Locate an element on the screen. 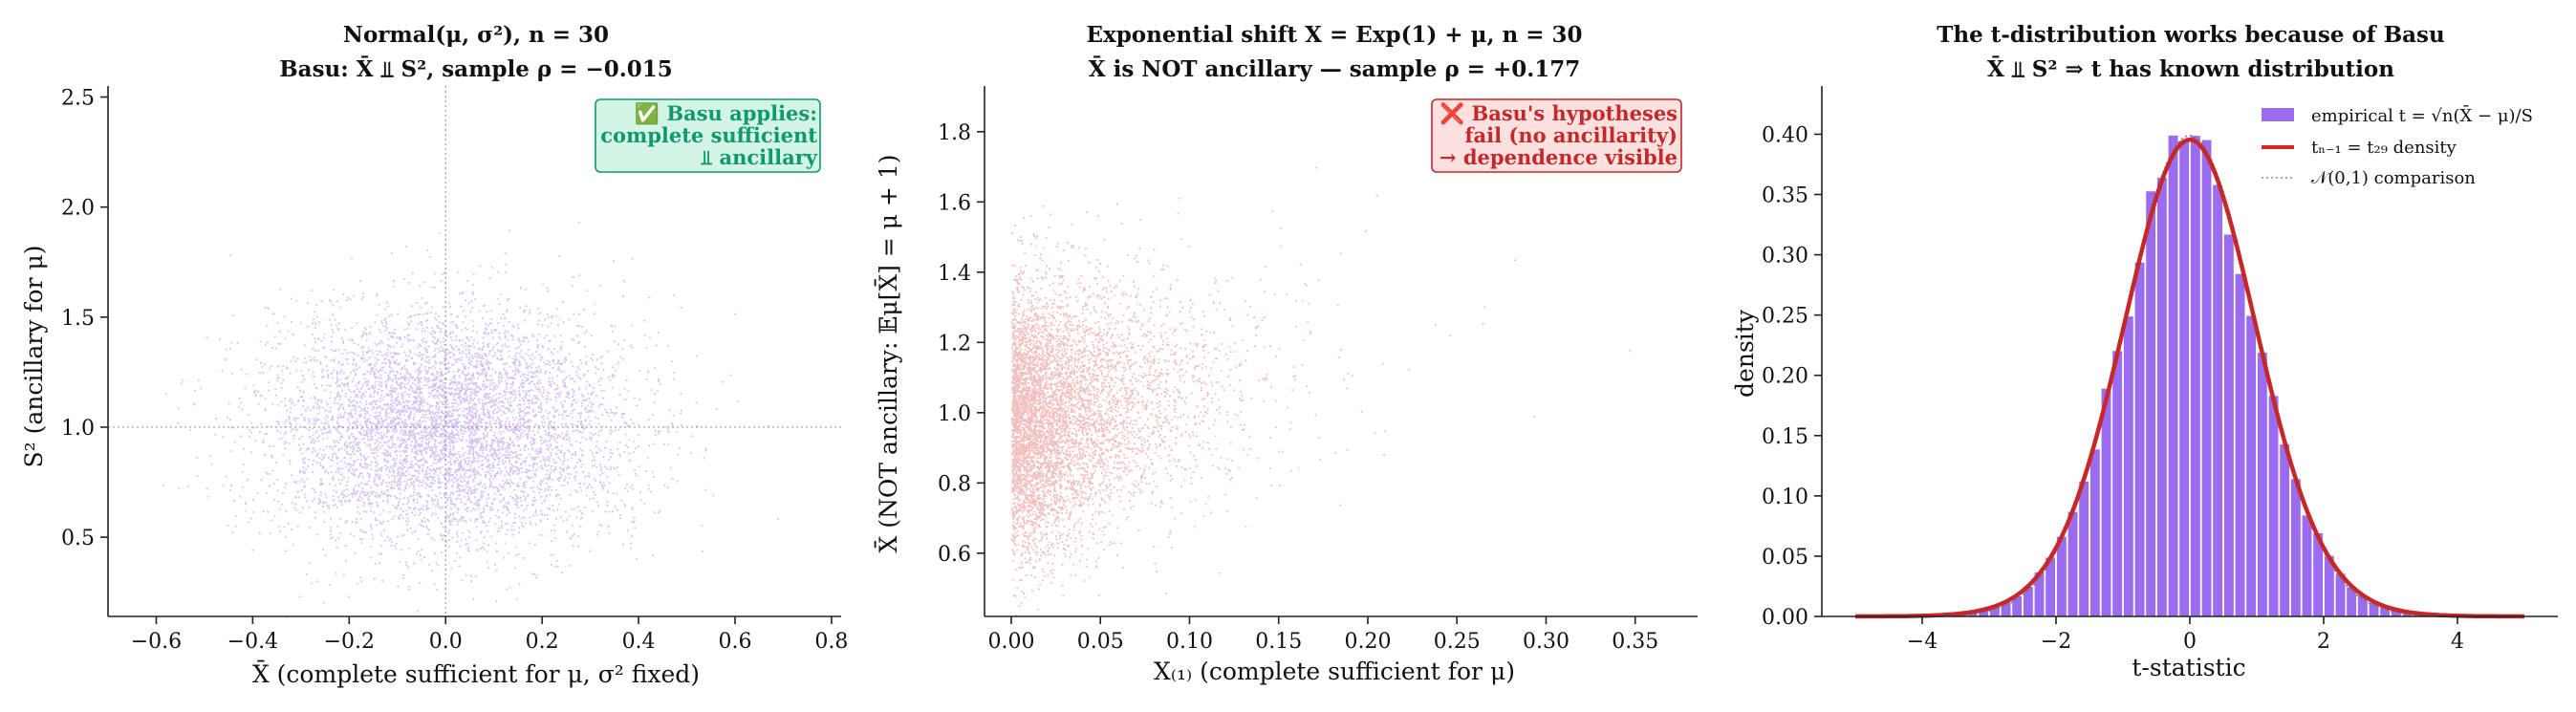 Image resolution: width=2576 pixels, height=712 pixels. panel2-title: Exponential shift X = Exp(1) + μ, n = 30 is located at coordinates (1334, 35).